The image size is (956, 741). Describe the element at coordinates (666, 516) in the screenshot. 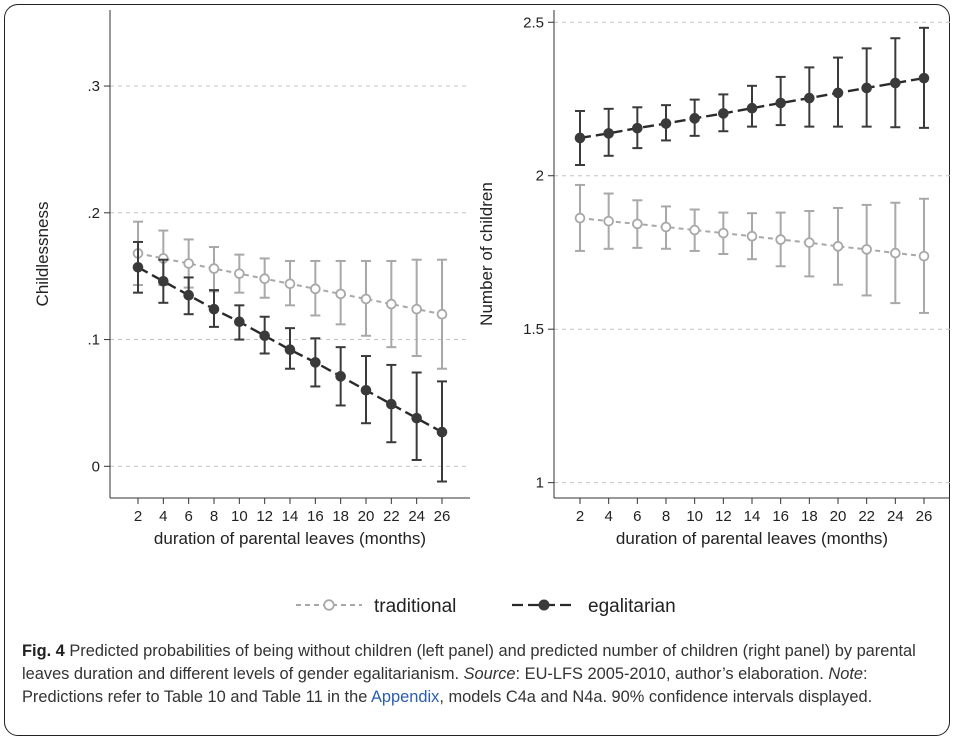

I see `right-xtick-label: 8` at that location.